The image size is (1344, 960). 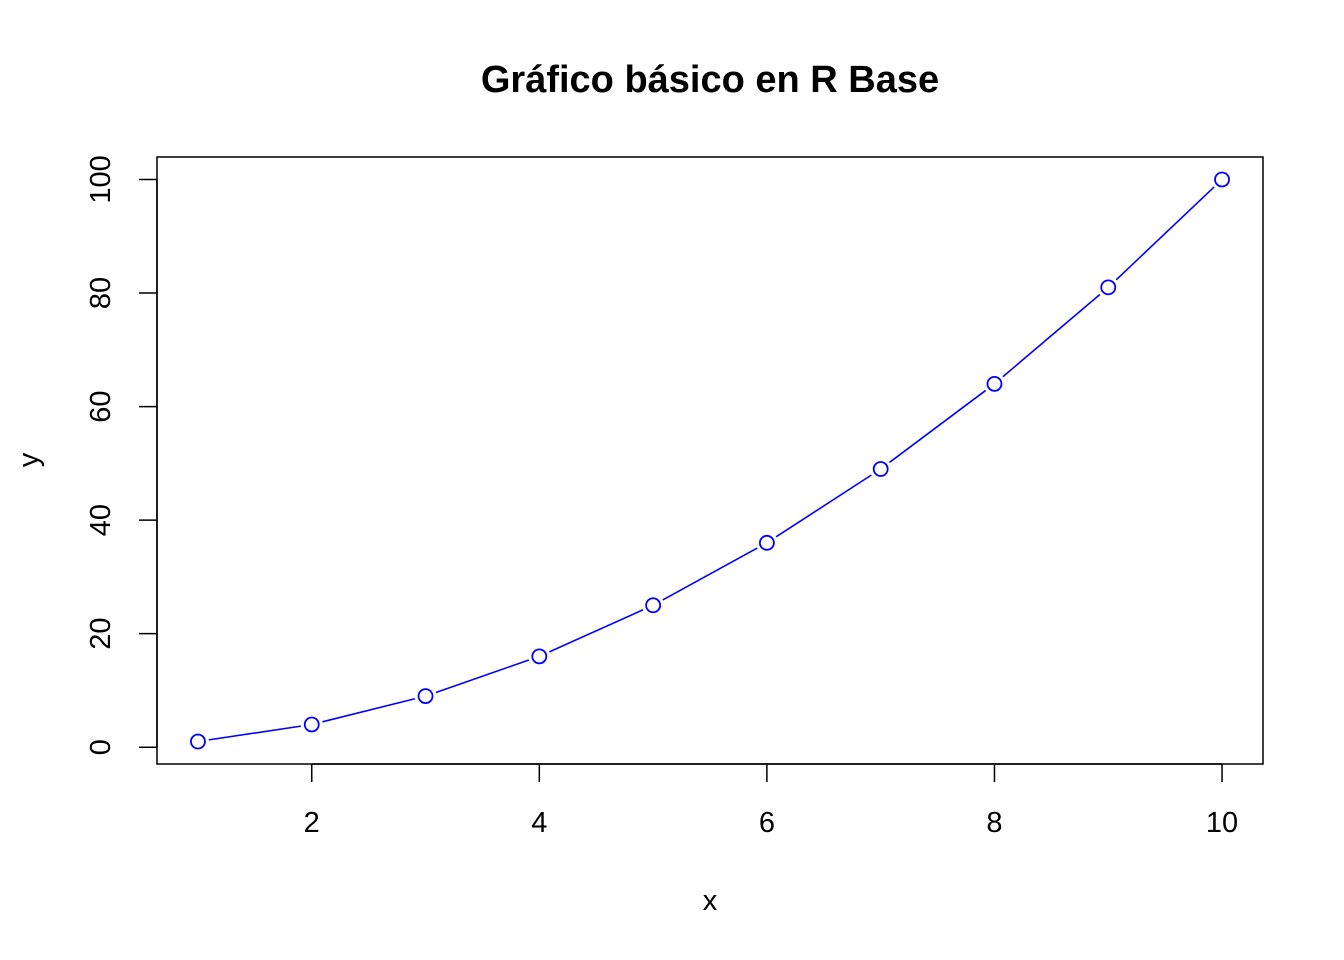 I want to click on y-tick-label: 80, so click(x=101, y=293).